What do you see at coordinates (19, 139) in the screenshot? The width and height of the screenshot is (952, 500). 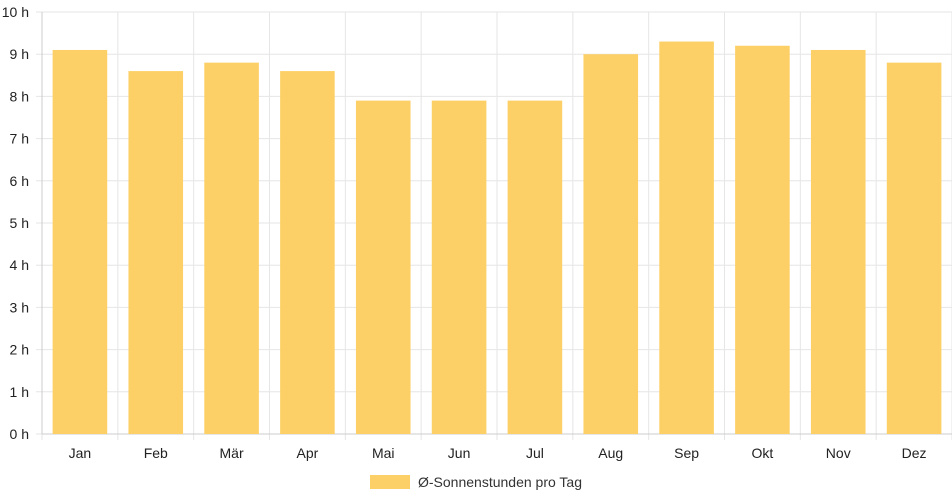 I see `y-tick-label: 7 h` at bounding box center [19, 139].